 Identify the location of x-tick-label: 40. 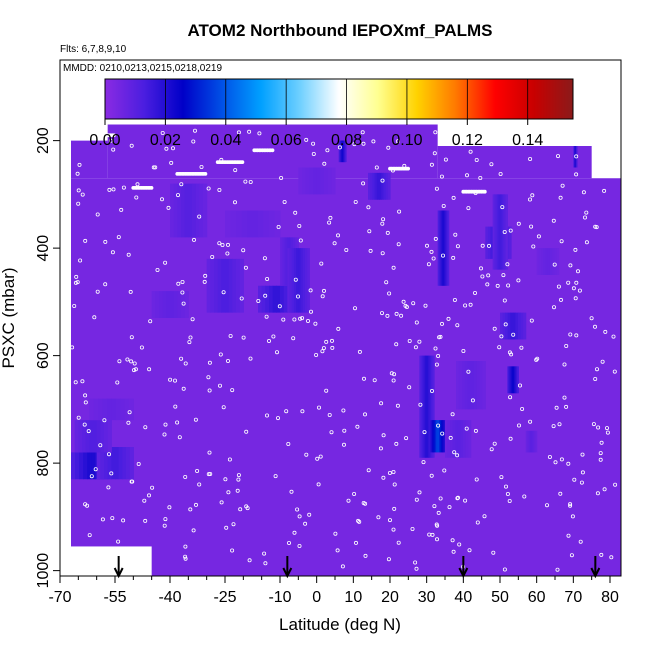
(463, 597).